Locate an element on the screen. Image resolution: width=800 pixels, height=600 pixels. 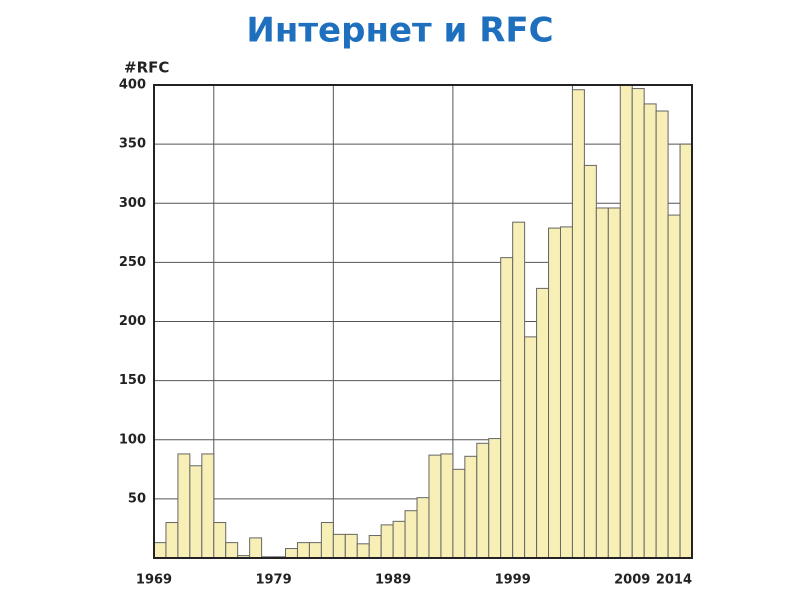
y-tick-label: 350 is located at coordinates (132, 144).